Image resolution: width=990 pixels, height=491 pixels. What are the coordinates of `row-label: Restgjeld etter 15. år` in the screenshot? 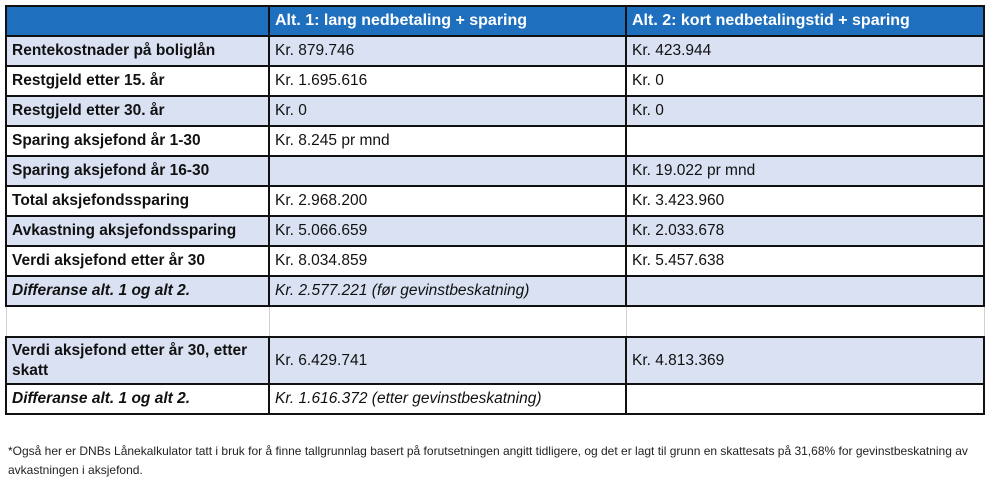 It's located at (137, 81).